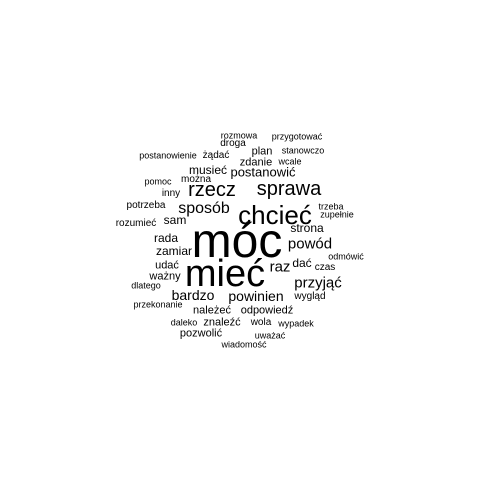 This screenshot has width=480, height=480. Describe the element at coordinates (193, 295) in the screenshot. I see `word-cloud-word: bardzo` at that location.